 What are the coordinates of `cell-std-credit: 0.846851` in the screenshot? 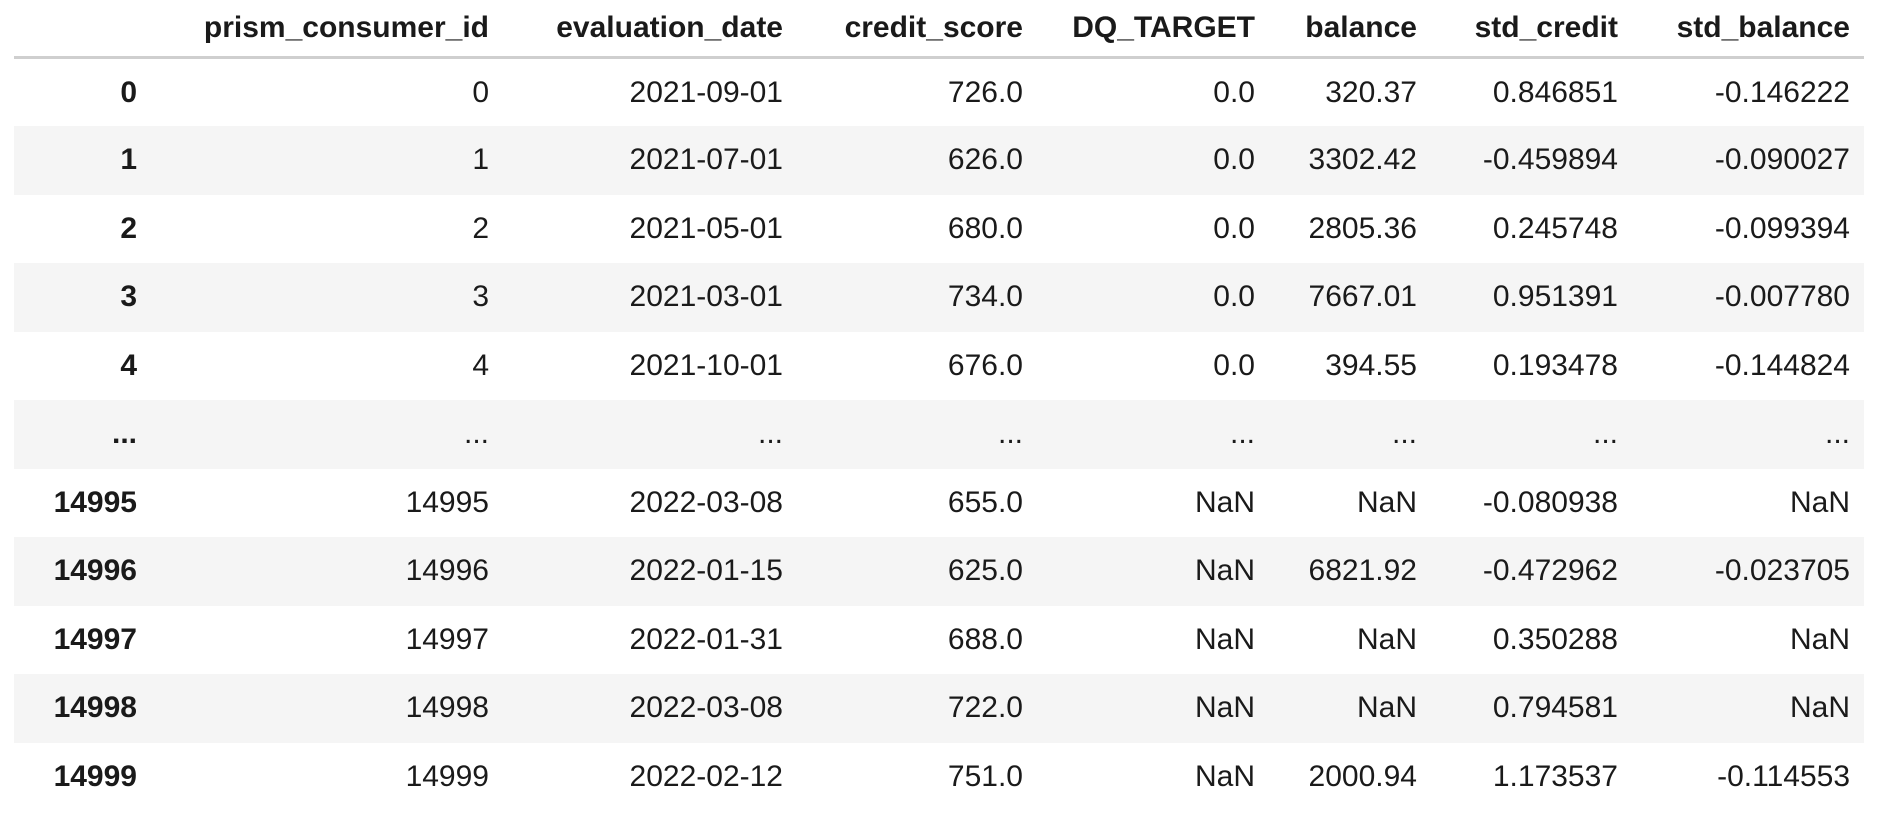 It's located at (1555, 92).